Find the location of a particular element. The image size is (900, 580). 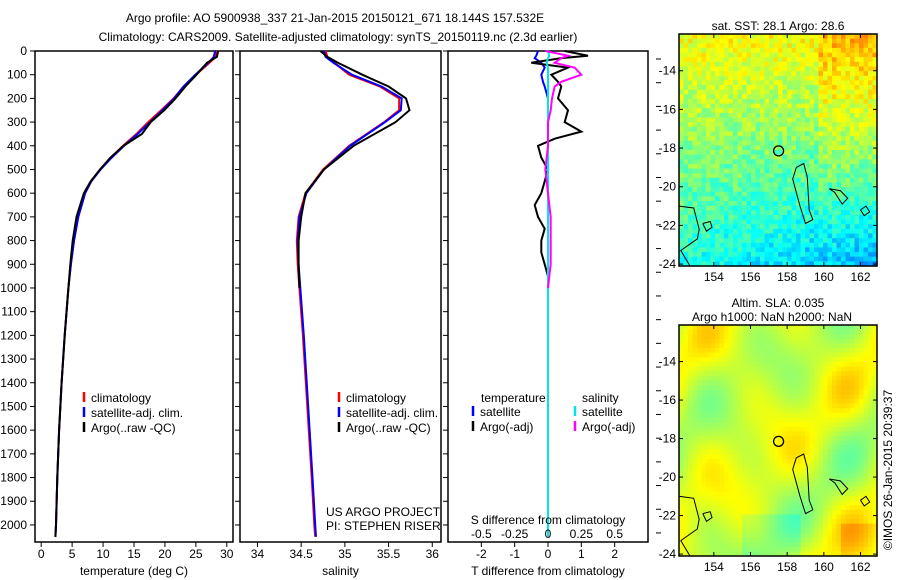

legend-label: satellite-adj. clim. is located at coordinates (392, 413).